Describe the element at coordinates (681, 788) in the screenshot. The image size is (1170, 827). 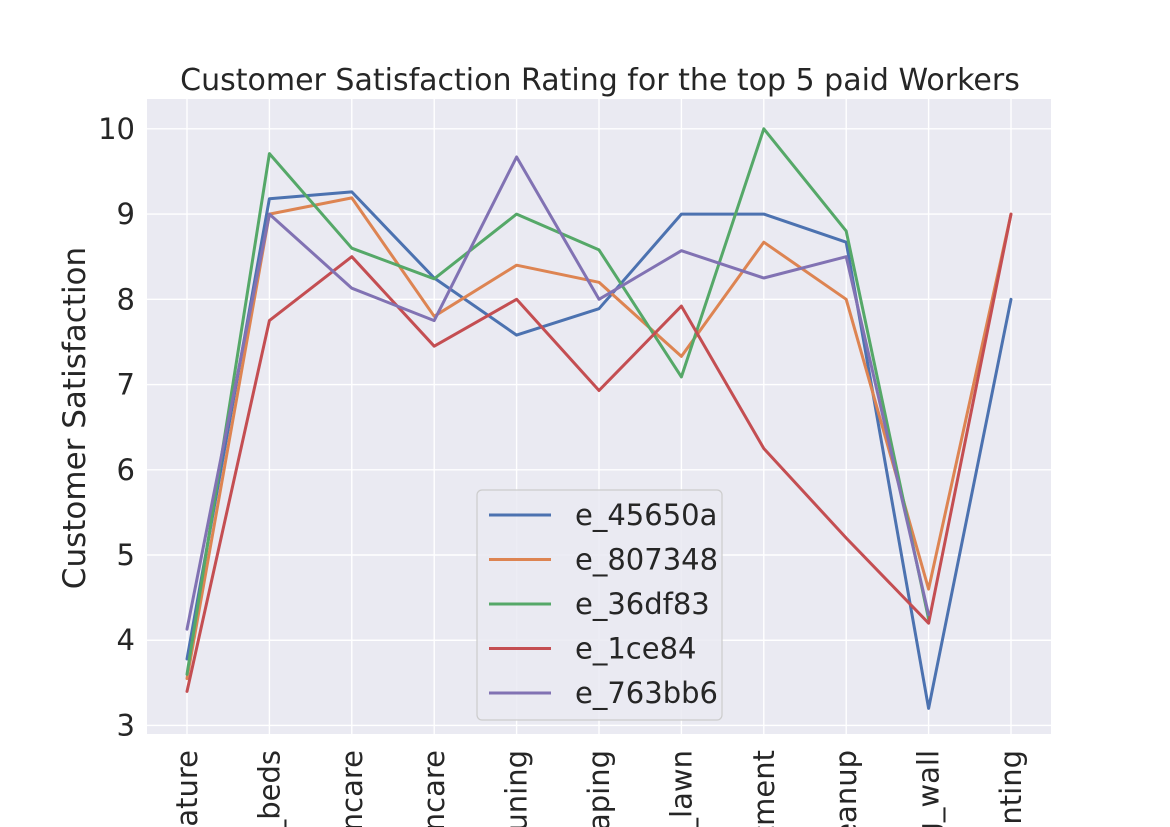
I see `x-tick-label: _lawn` at that location.